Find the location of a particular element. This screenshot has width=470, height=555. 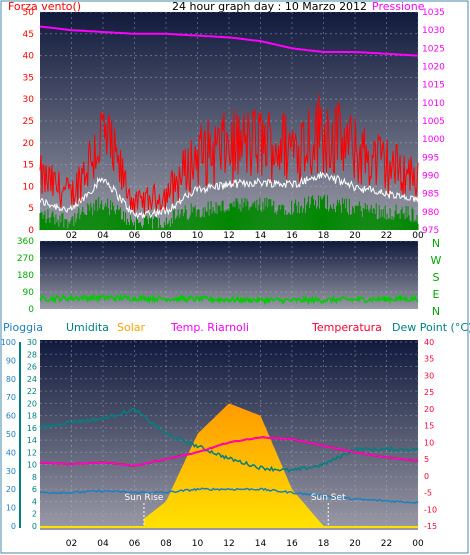

direction-tick-label: 90 is located at coordinates (29, 293).